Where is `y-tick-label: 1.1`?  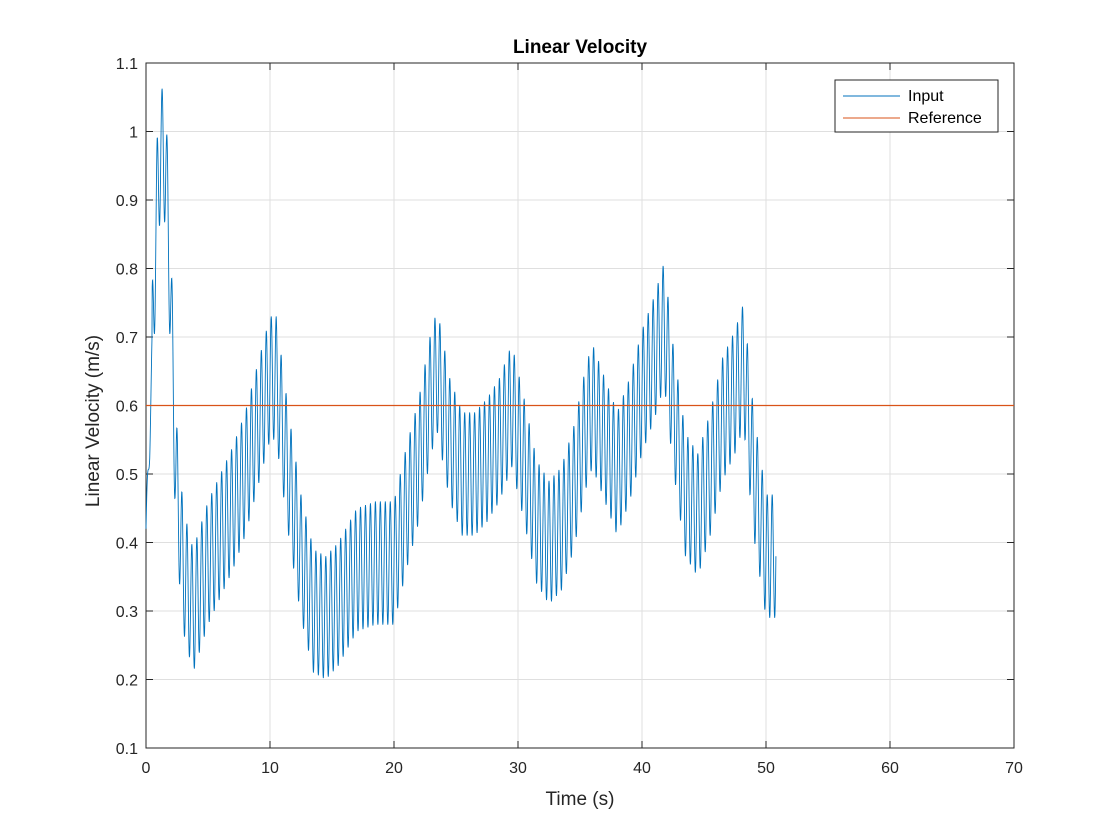 y-tick-label: 1.1 is located at coordinates (127, 64).